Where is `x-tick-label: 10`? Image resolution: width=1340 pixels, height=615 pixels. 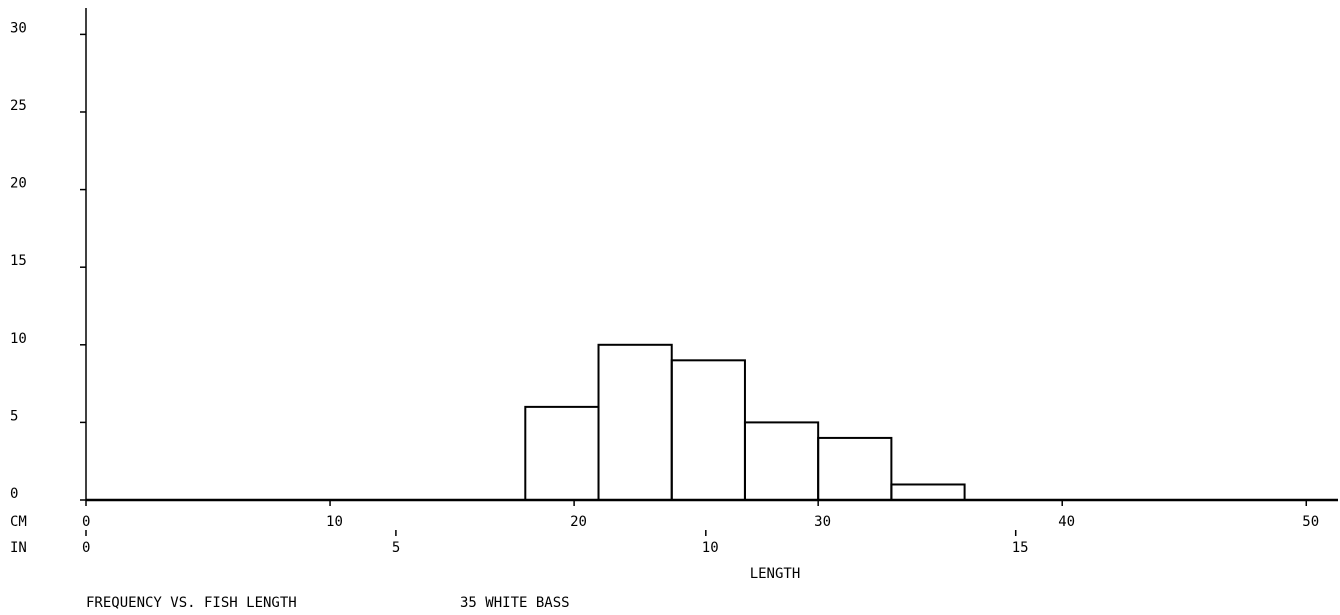 x-tick-label: 10 is located at coordinates (334, 522).